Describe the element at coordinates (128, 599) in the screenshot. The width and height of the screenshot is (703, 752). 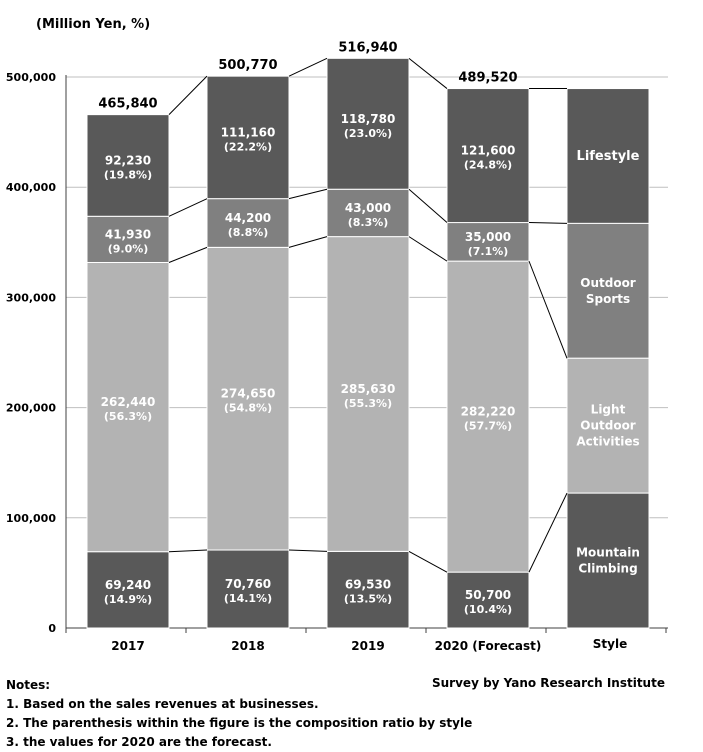
I see `segment-share-label: (14.9%)` at that location.